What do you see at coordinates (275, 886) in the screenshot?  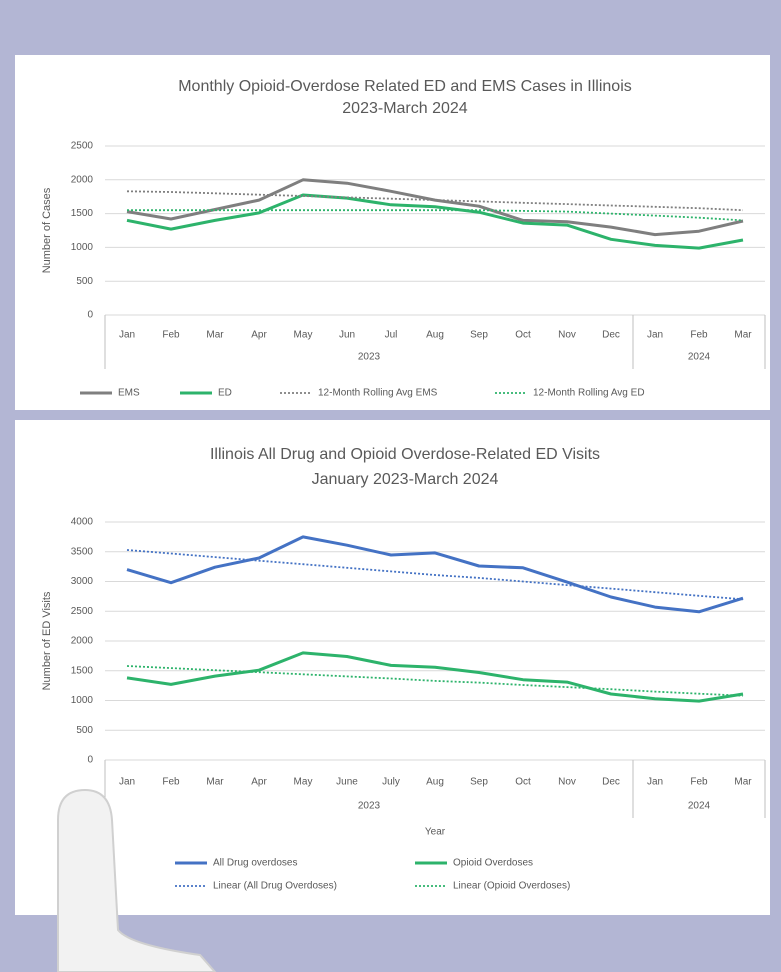 I see `legend-label: Linear (All Drug Overdoses)` at bounding box center [275, 886].